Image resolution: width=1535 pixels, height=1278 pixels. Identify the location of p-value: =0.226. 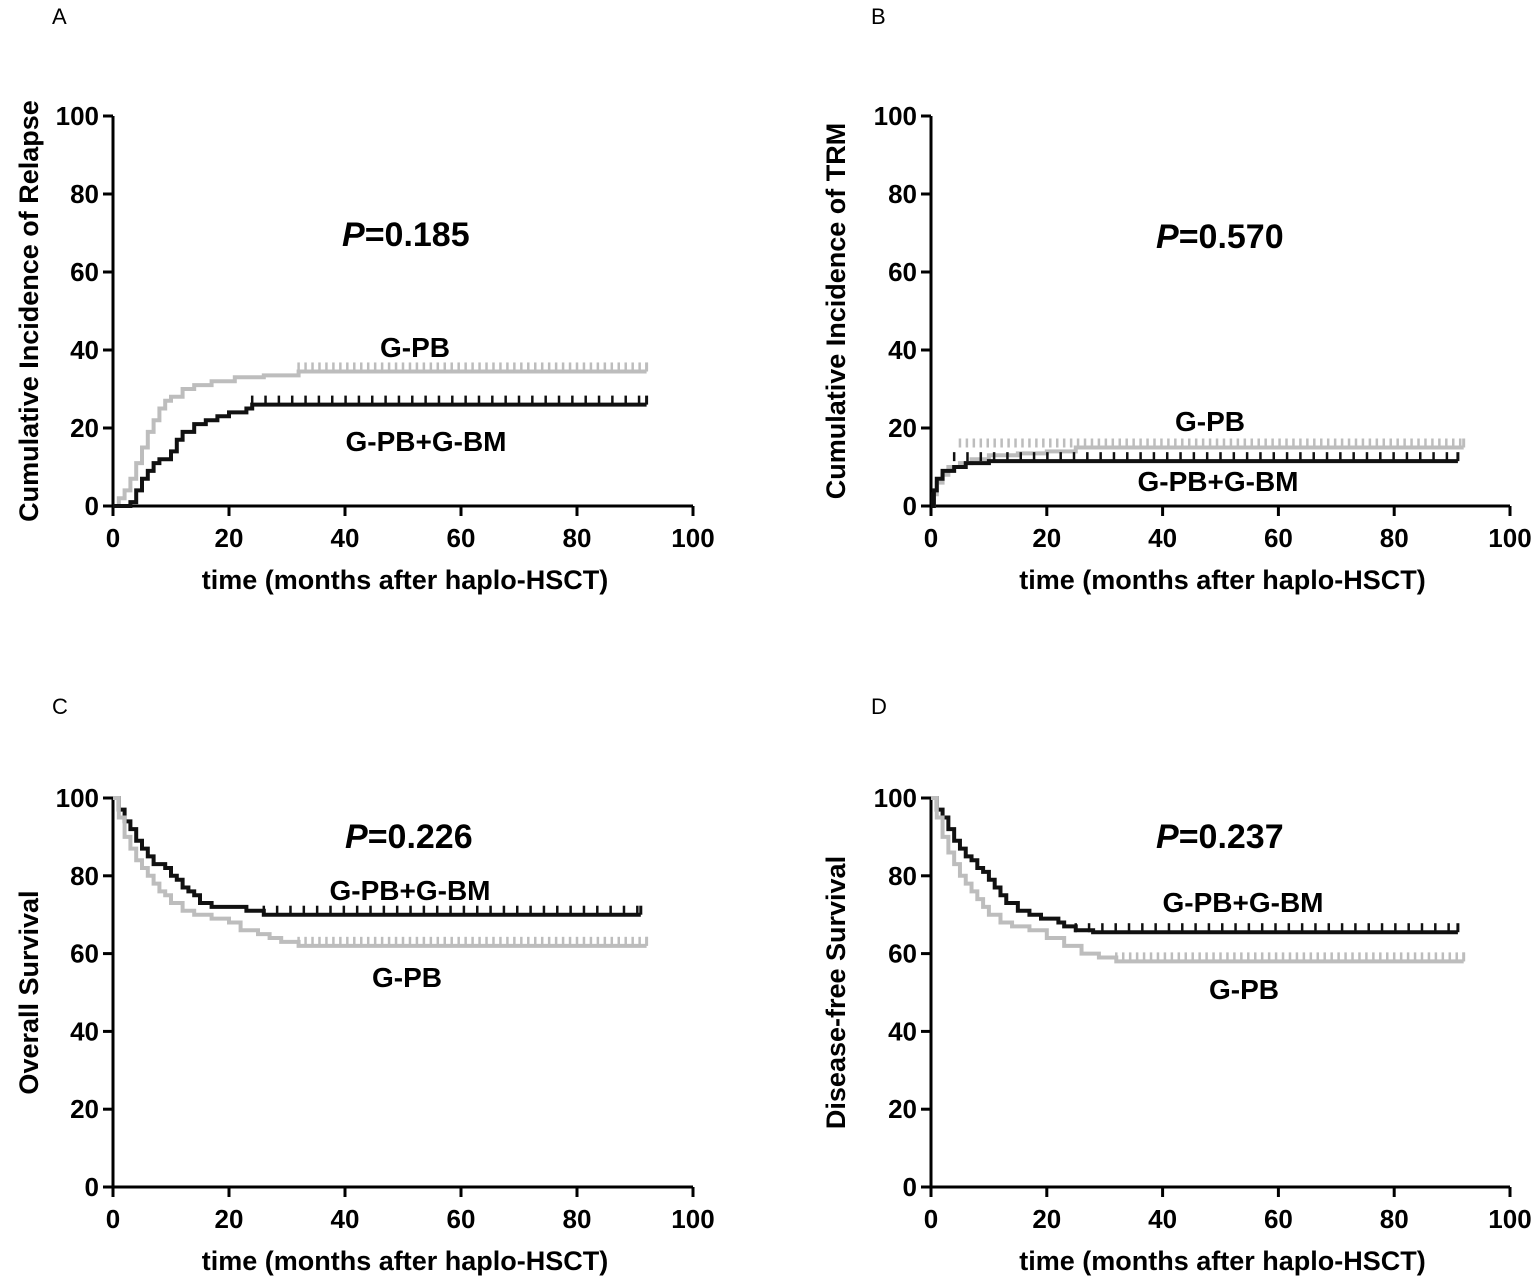
(420, 837).